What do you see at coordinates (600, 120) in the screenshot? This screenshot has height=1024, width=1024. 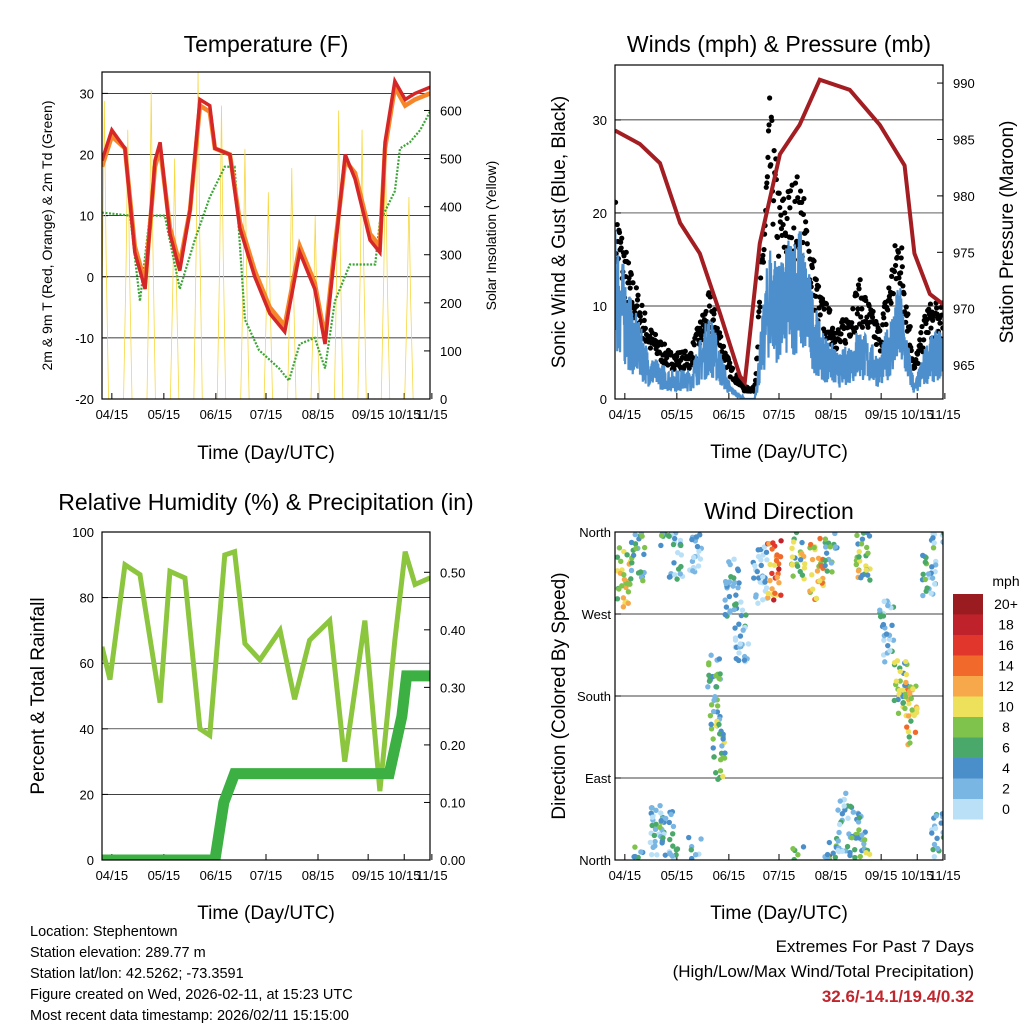 I see `y-tick-label: 30` at bounding box center [600, 120].